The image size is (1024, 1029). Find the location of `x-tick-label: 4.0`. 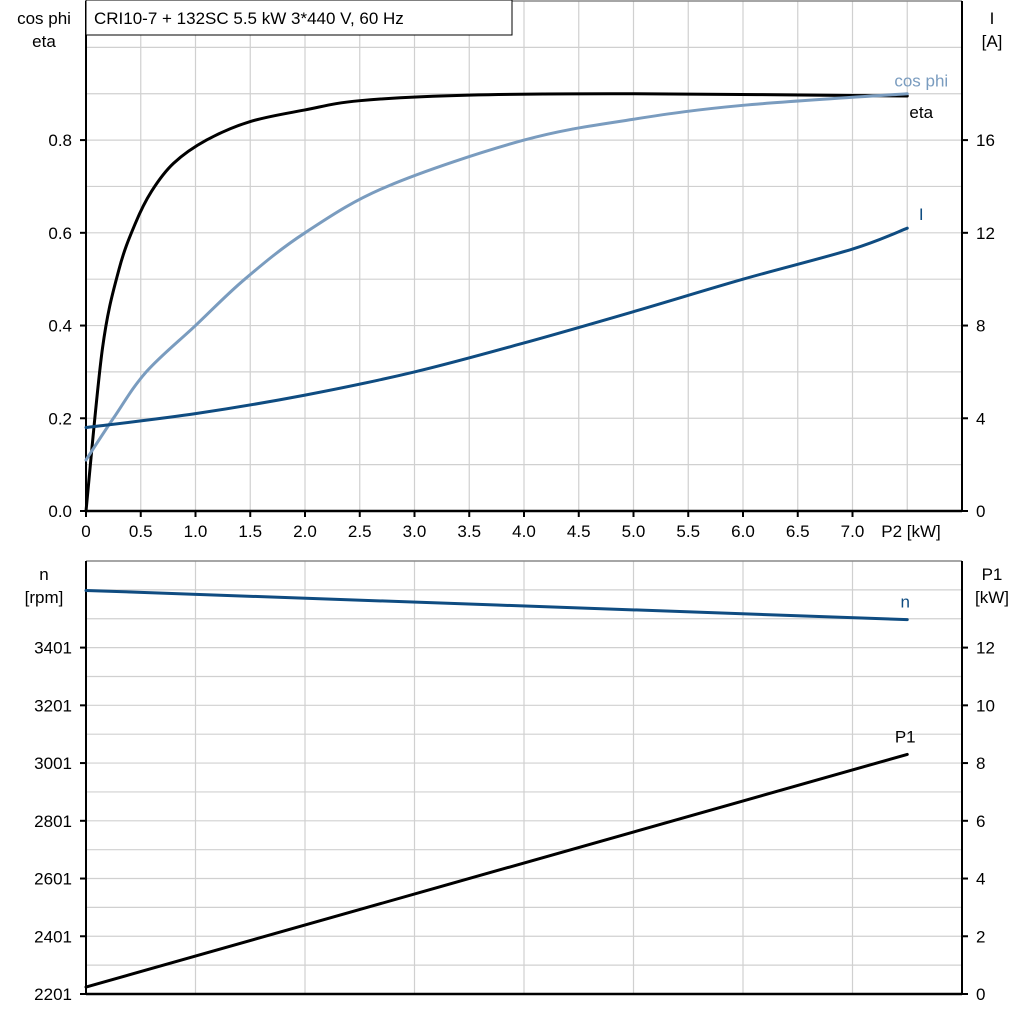

x-tick-label: 4.0 is located at coordinates (524, 531).